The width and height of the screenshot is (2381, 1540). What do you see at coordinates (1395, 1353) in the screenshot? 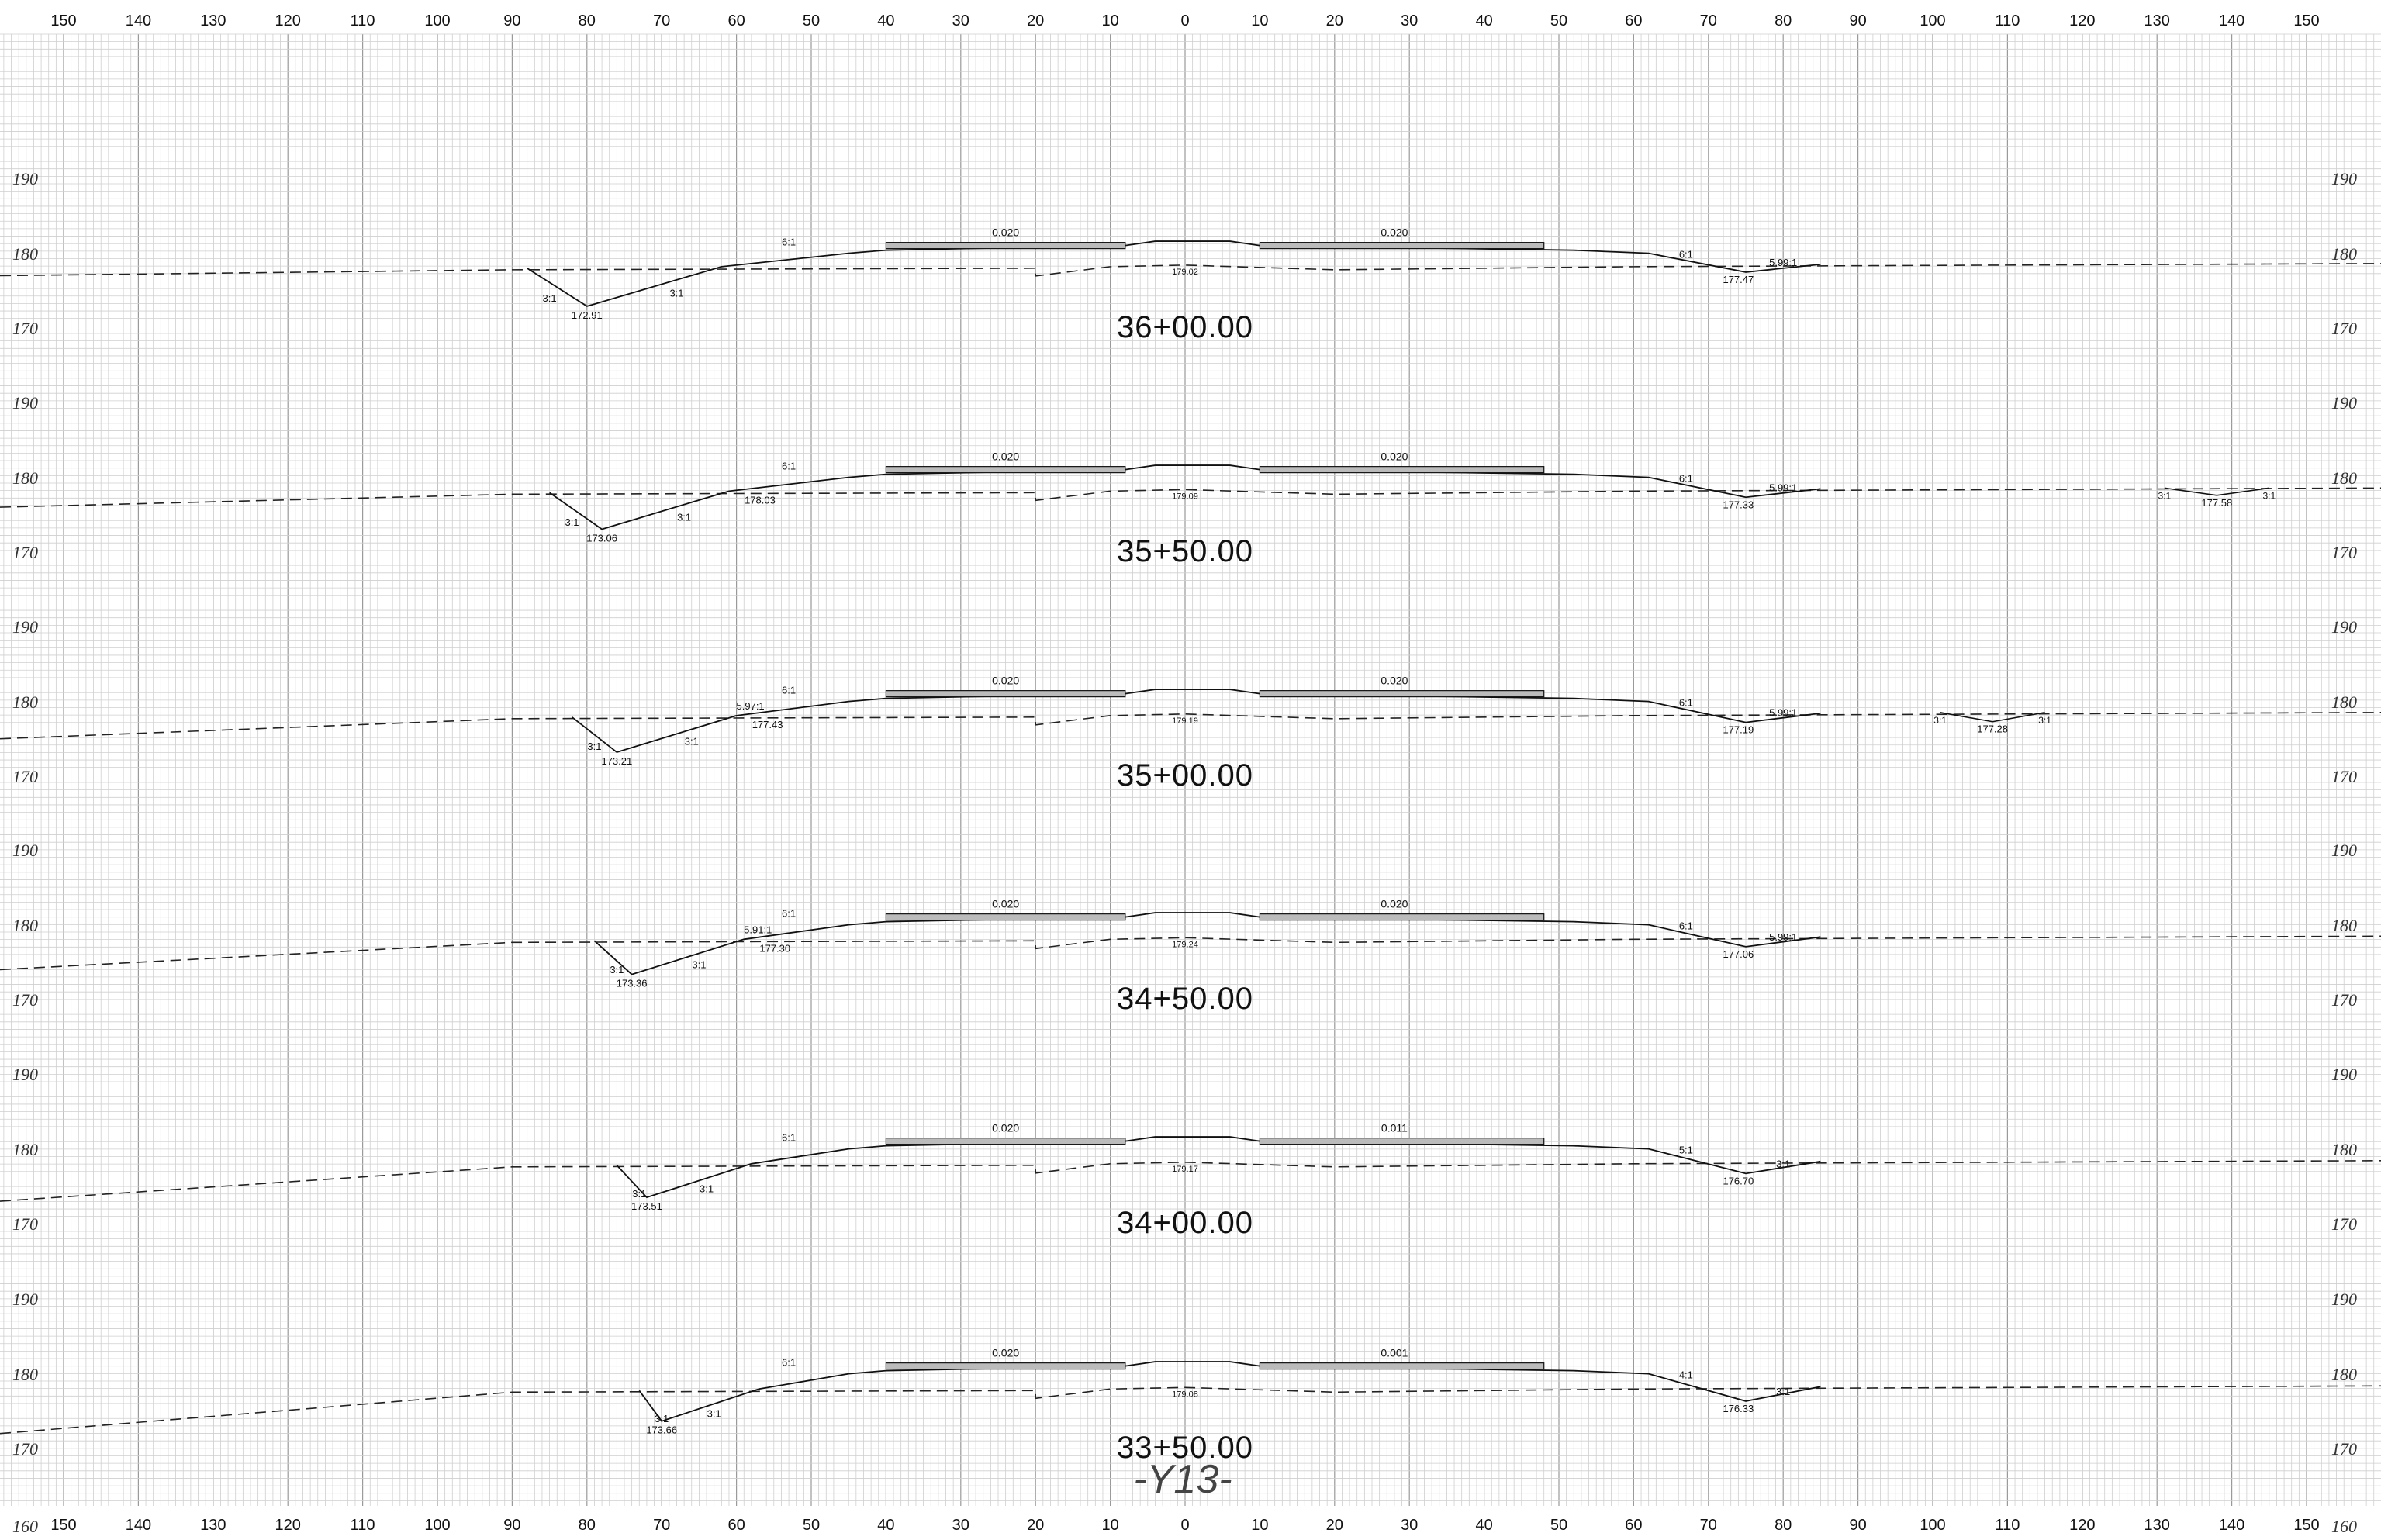
I see `cross-slope-right: 0.001` at bounding box center [1395, 1353].